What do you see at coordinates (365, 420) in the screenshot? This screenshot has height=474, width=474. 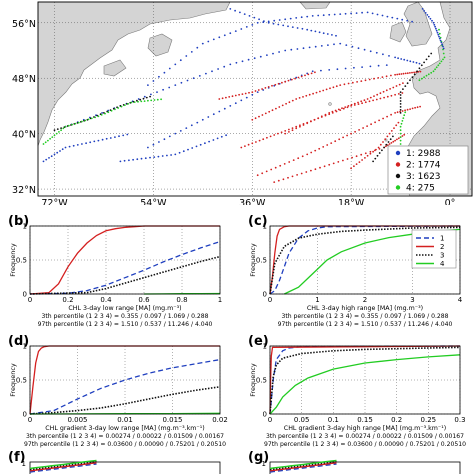 I see `x-tick-label: 0.15` at bounding box center [365, 420].